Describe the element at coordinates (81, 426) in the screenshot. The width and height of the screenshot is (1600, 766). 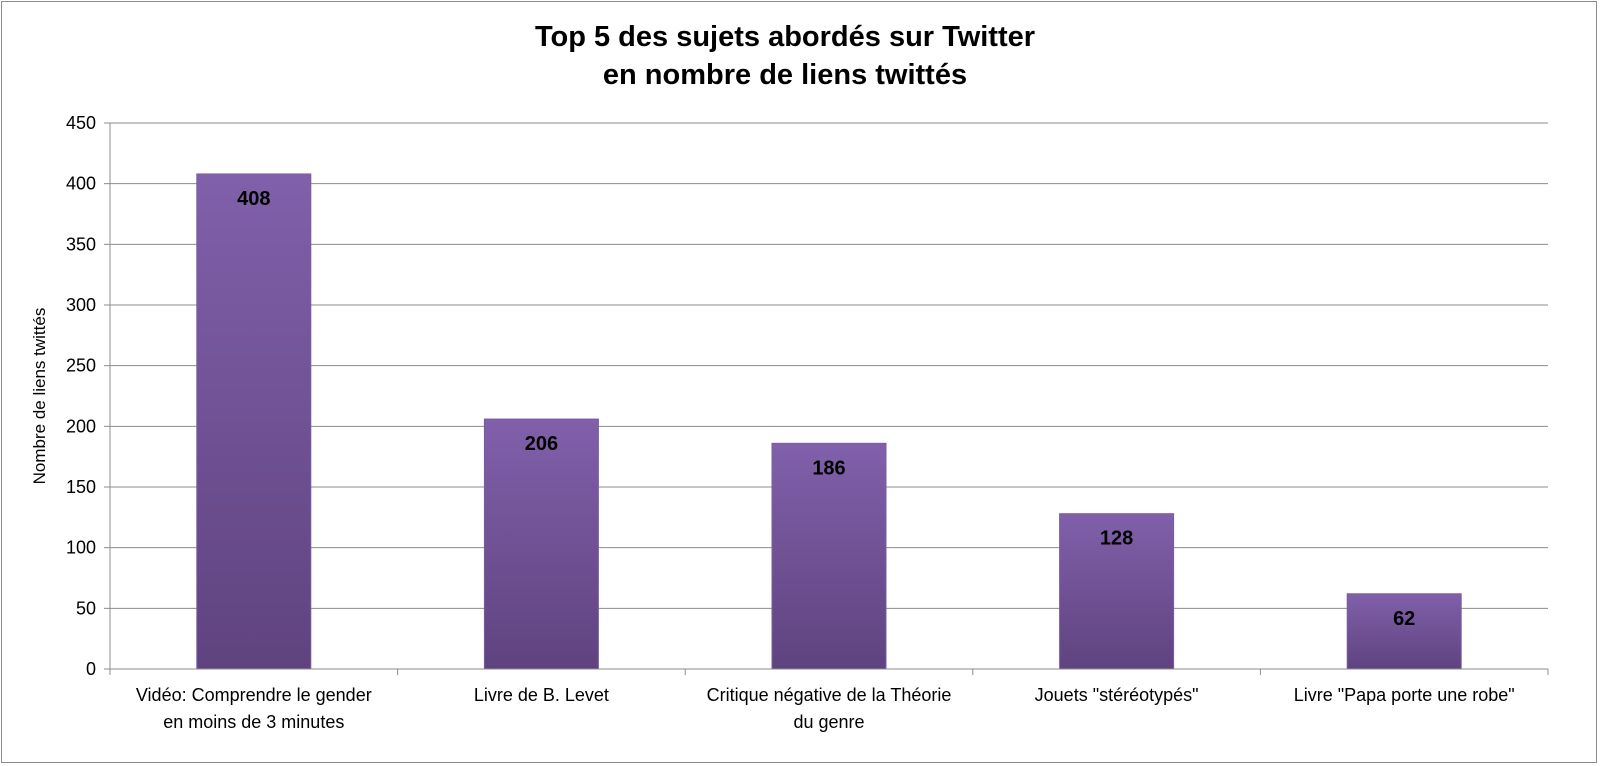
I see `y-tick-label: 200` at that location.